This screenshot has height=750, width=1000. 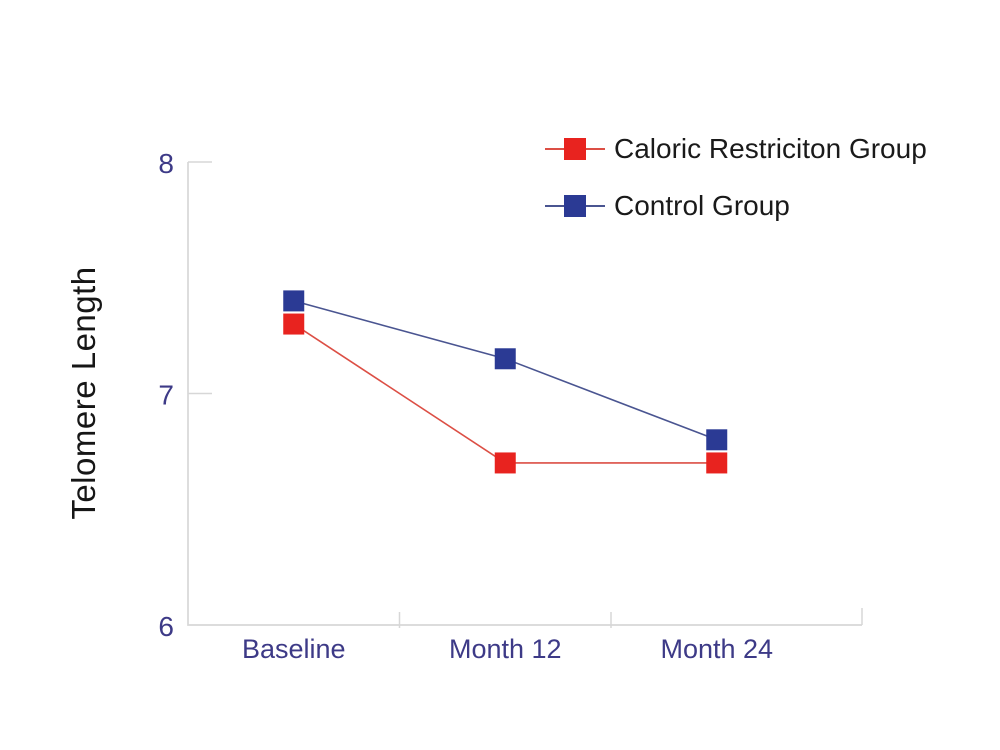 I want to click on legend: Caloric Restriciton Group Control Group, so click(x=736, y=177).